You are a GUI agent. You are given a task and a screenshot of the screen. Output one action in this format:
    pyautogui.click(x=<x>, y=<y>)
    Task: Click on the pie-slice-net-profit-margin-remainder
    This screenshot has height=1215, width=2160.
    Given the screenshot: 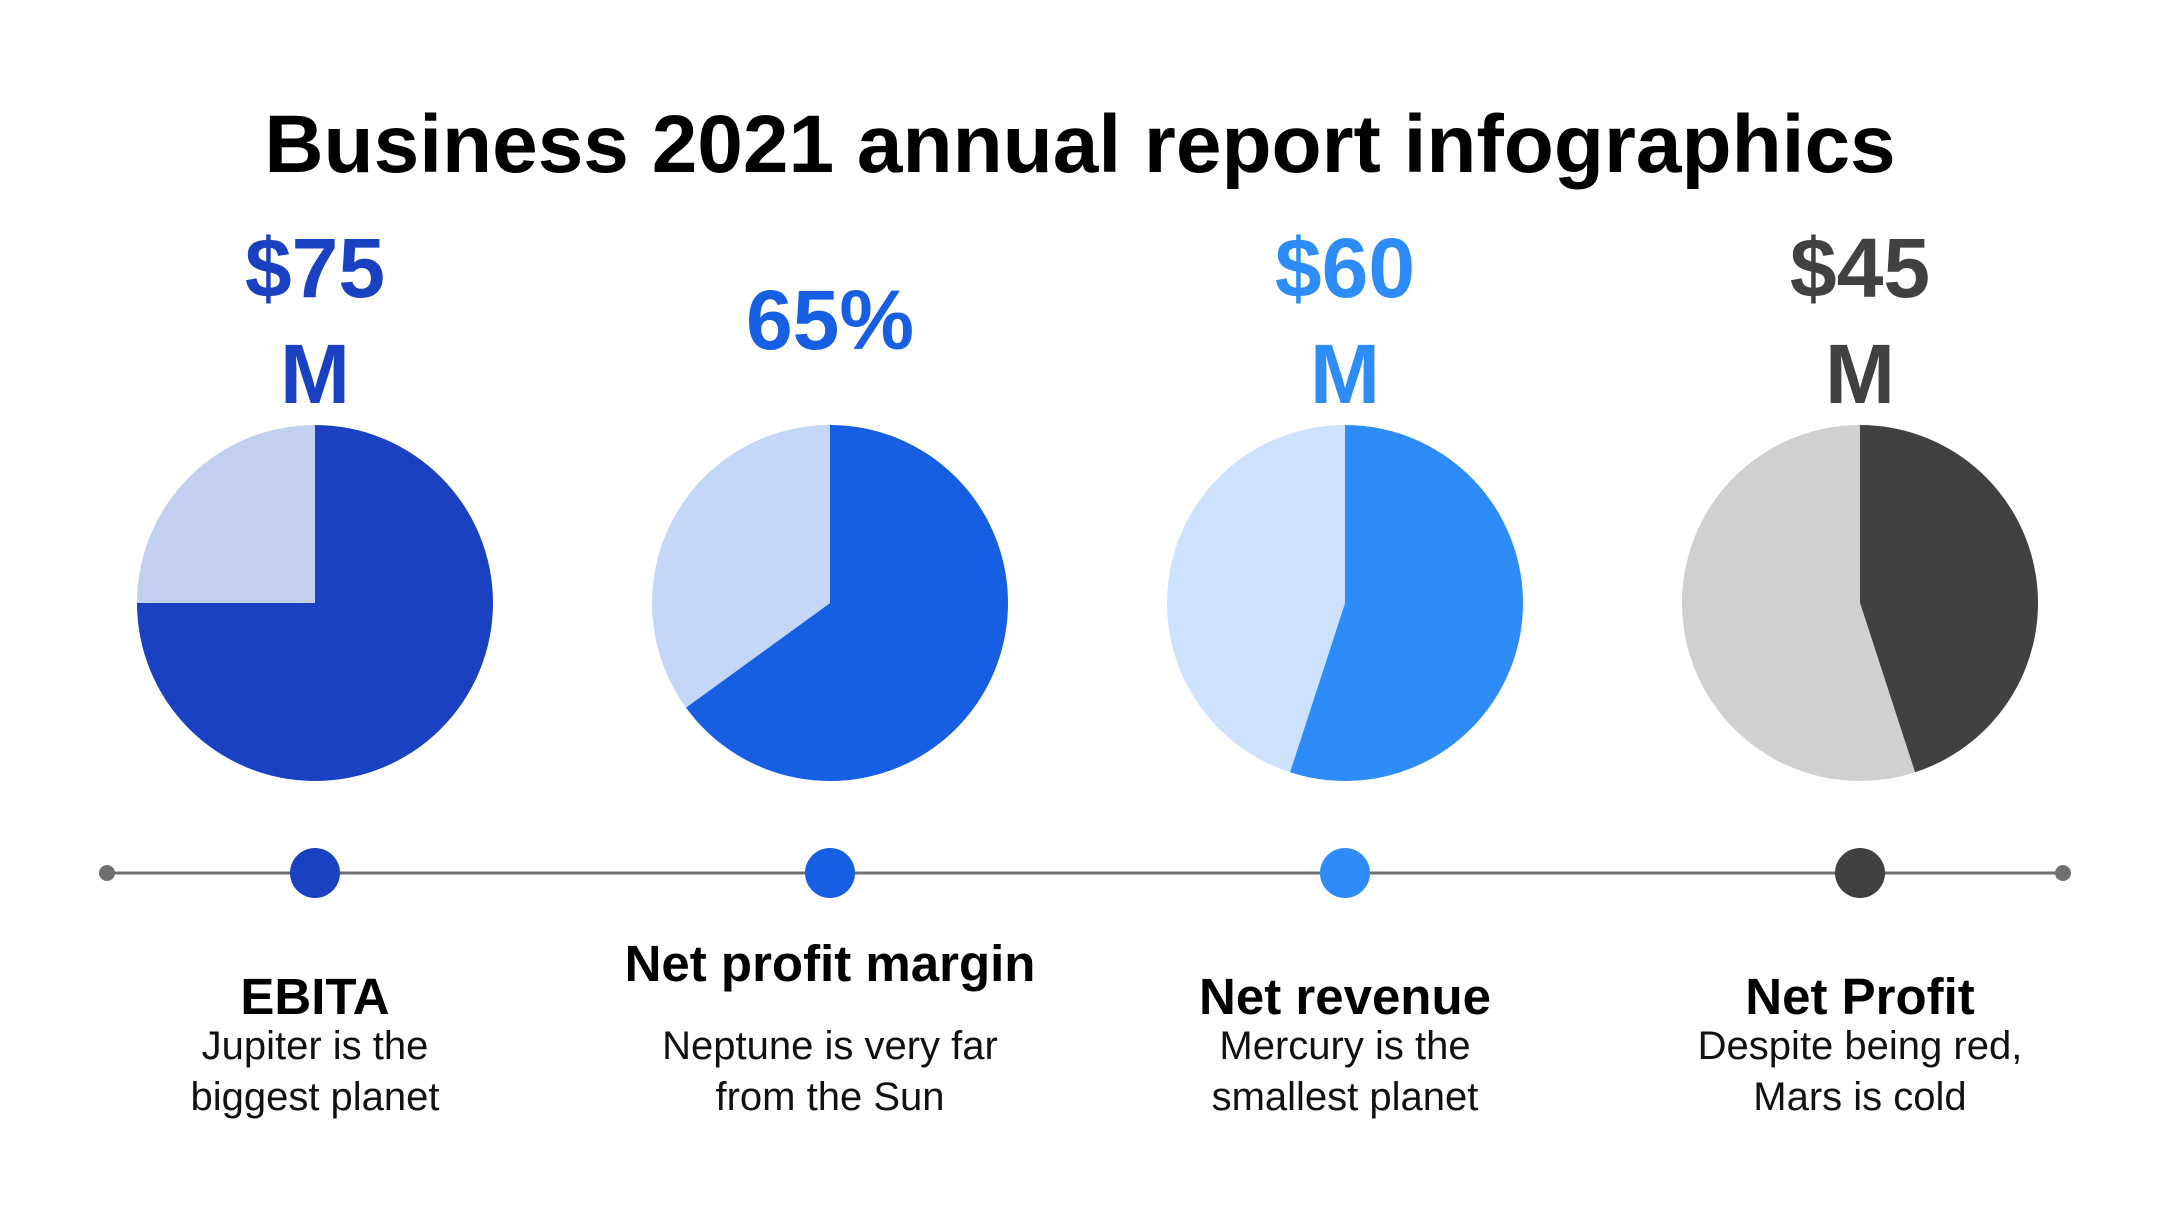 What is the action you would take?
    pyautogui.click(x=741, y=566)
    